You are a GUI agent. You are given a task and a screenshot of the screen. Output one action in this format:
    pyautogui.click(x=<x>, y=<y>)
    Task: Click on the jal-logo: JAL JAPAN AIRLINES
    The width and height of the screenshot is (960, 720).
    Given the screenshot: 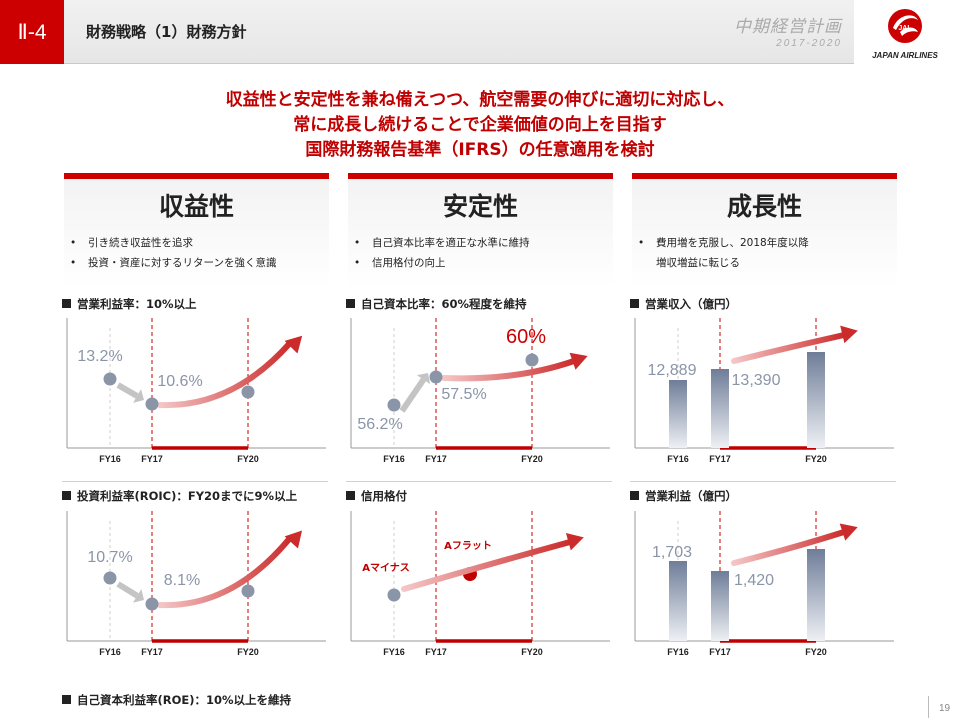 What is the action you would take?
    pyautogui.click(x=905, y=33)
    